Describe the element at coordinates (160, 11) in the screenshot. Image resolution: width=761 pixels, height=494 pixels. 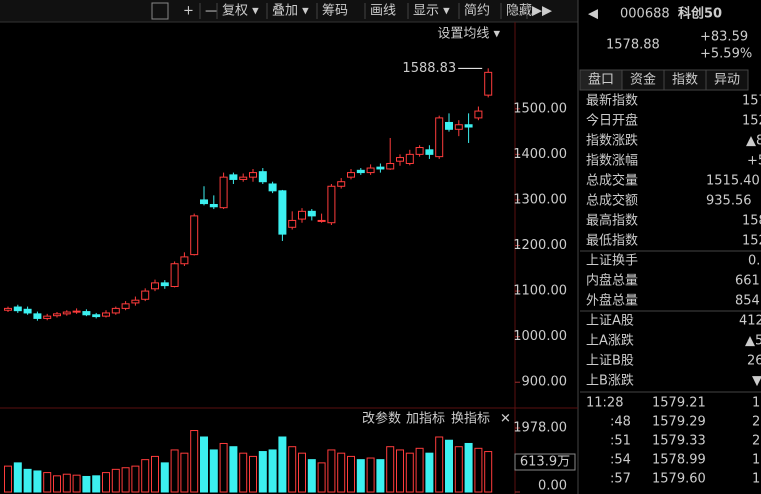
I see `lock-button` at that location.